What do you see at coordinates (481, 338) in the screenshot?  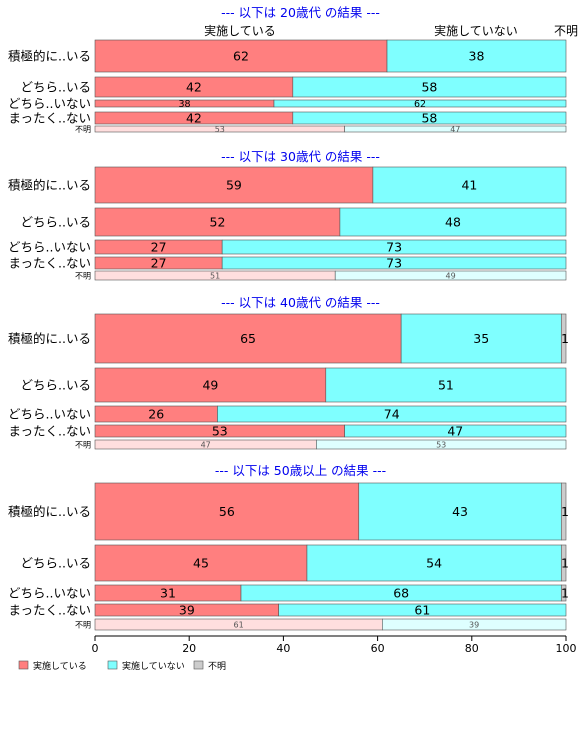 I see `data-label: 35` at bounding box center [481, 338].